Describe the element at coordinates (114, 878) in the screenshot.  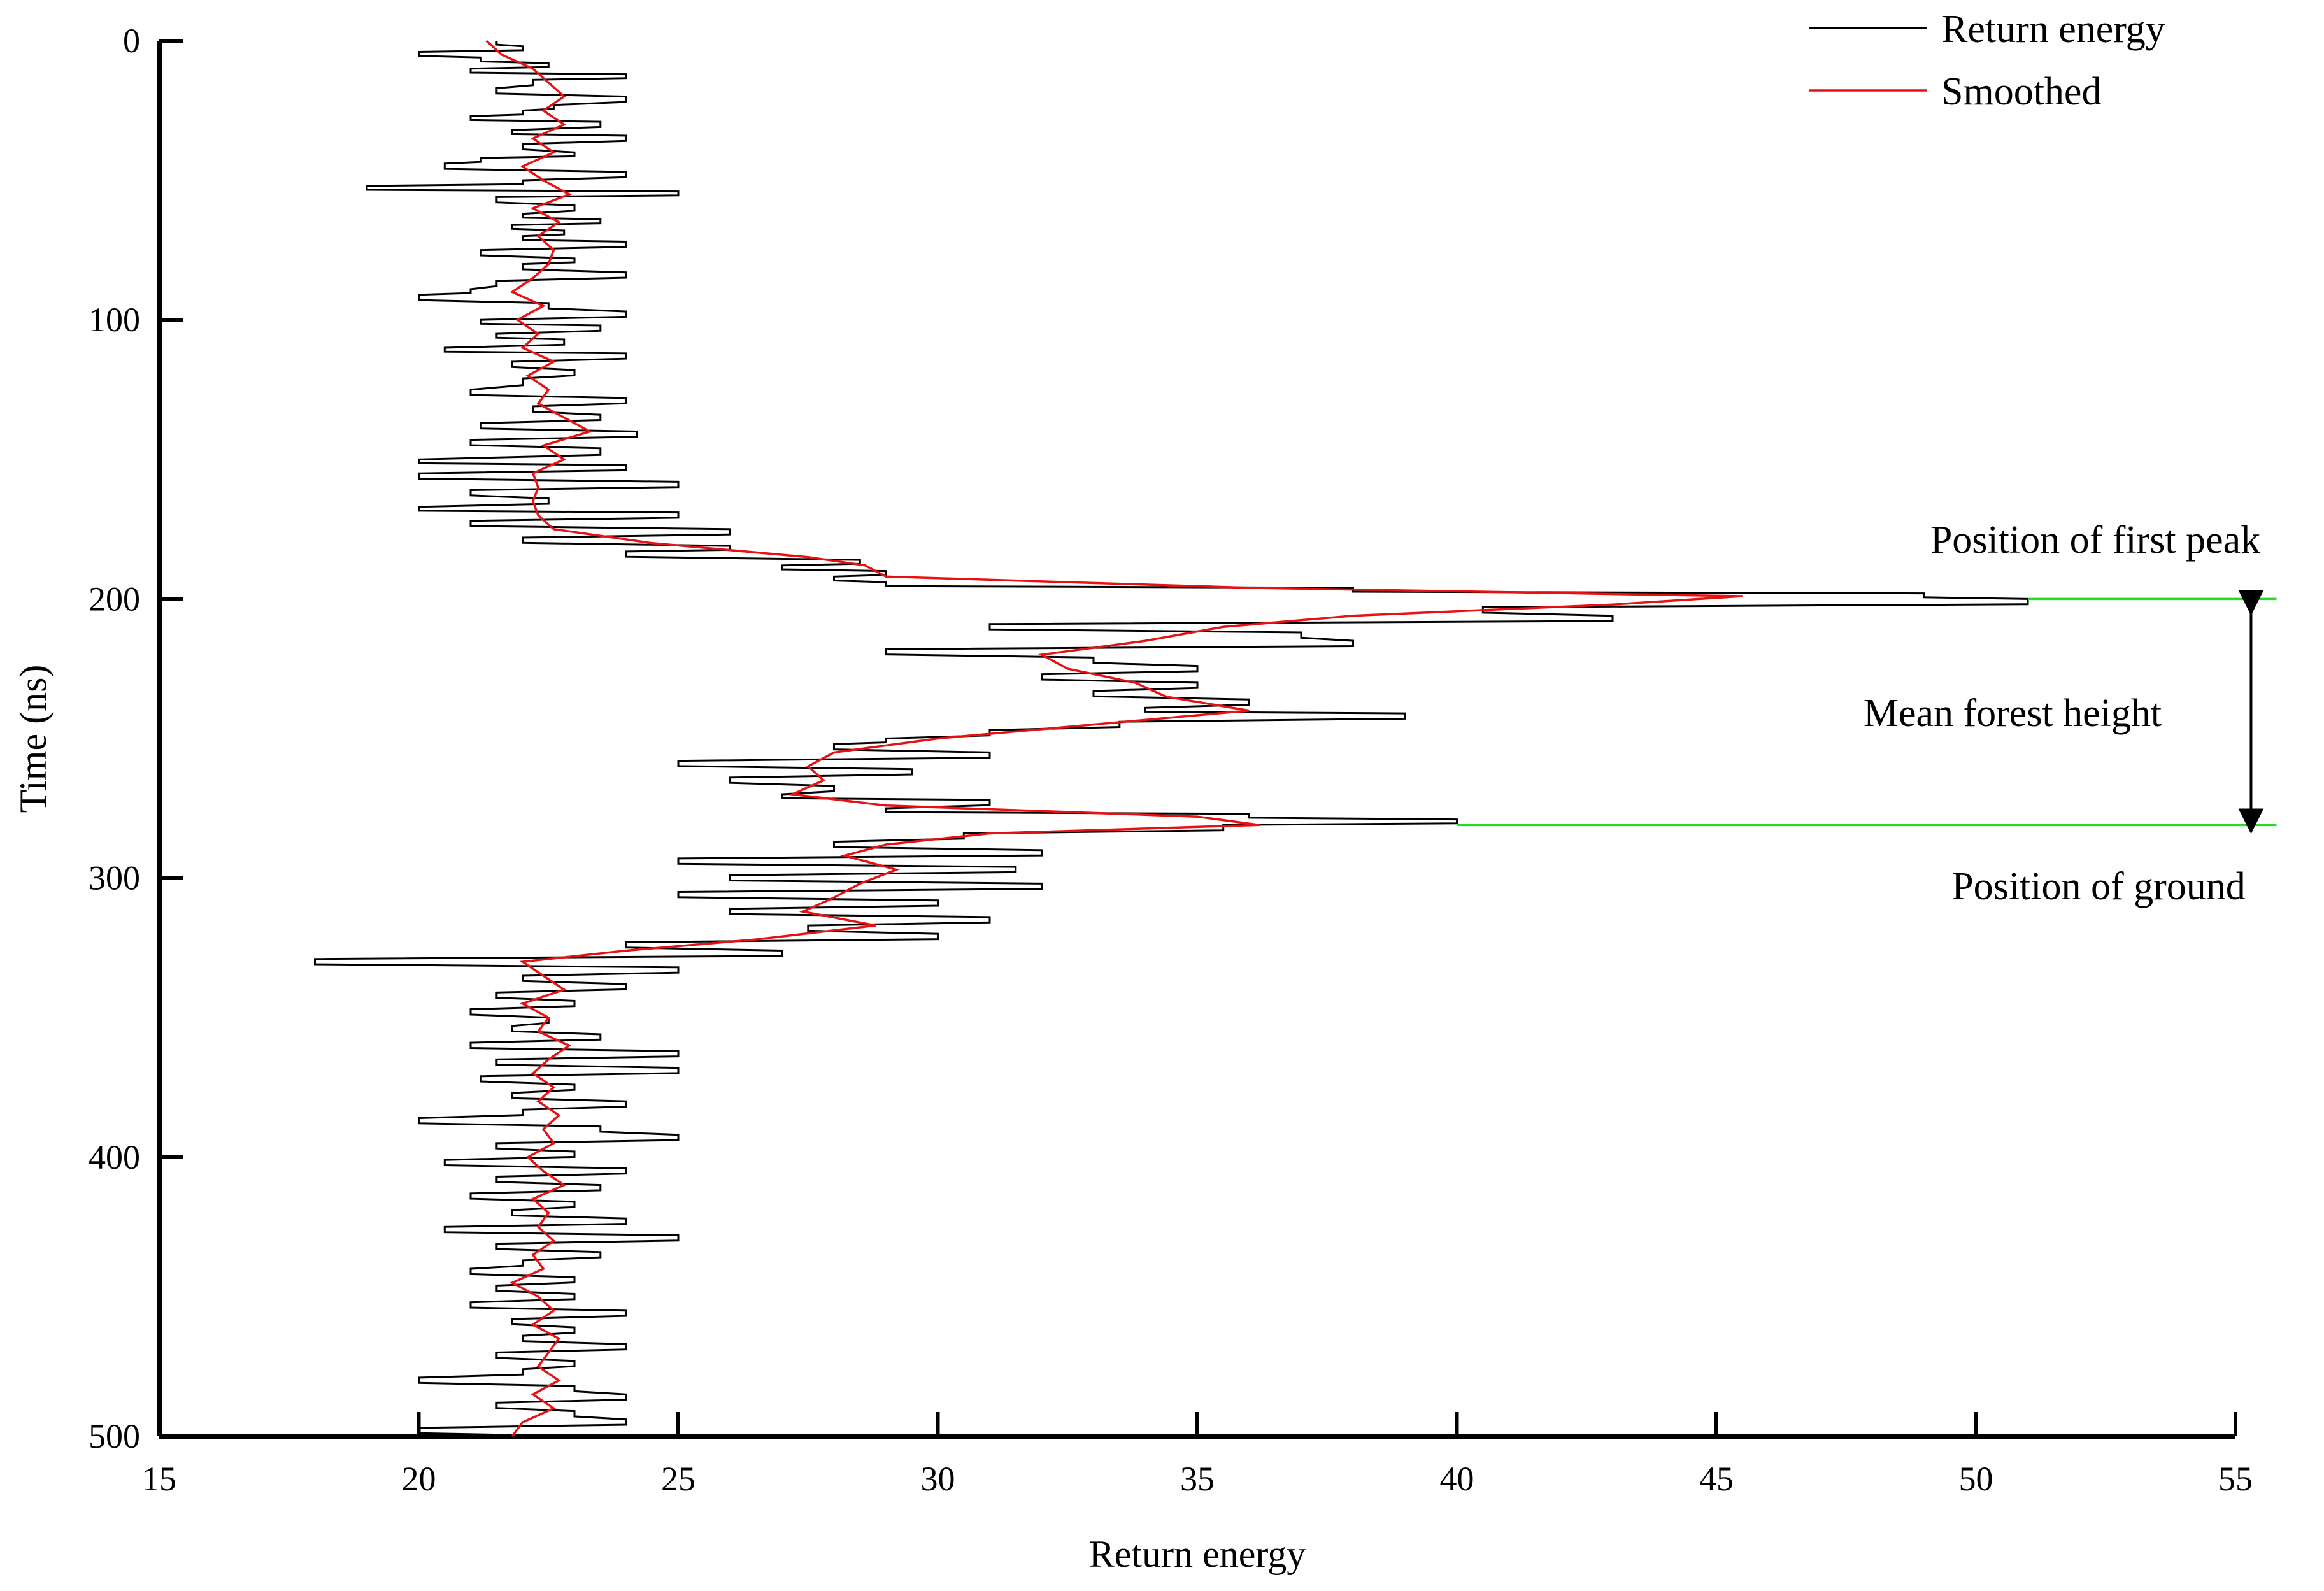
I see `y-tick-label: 300` at that location.